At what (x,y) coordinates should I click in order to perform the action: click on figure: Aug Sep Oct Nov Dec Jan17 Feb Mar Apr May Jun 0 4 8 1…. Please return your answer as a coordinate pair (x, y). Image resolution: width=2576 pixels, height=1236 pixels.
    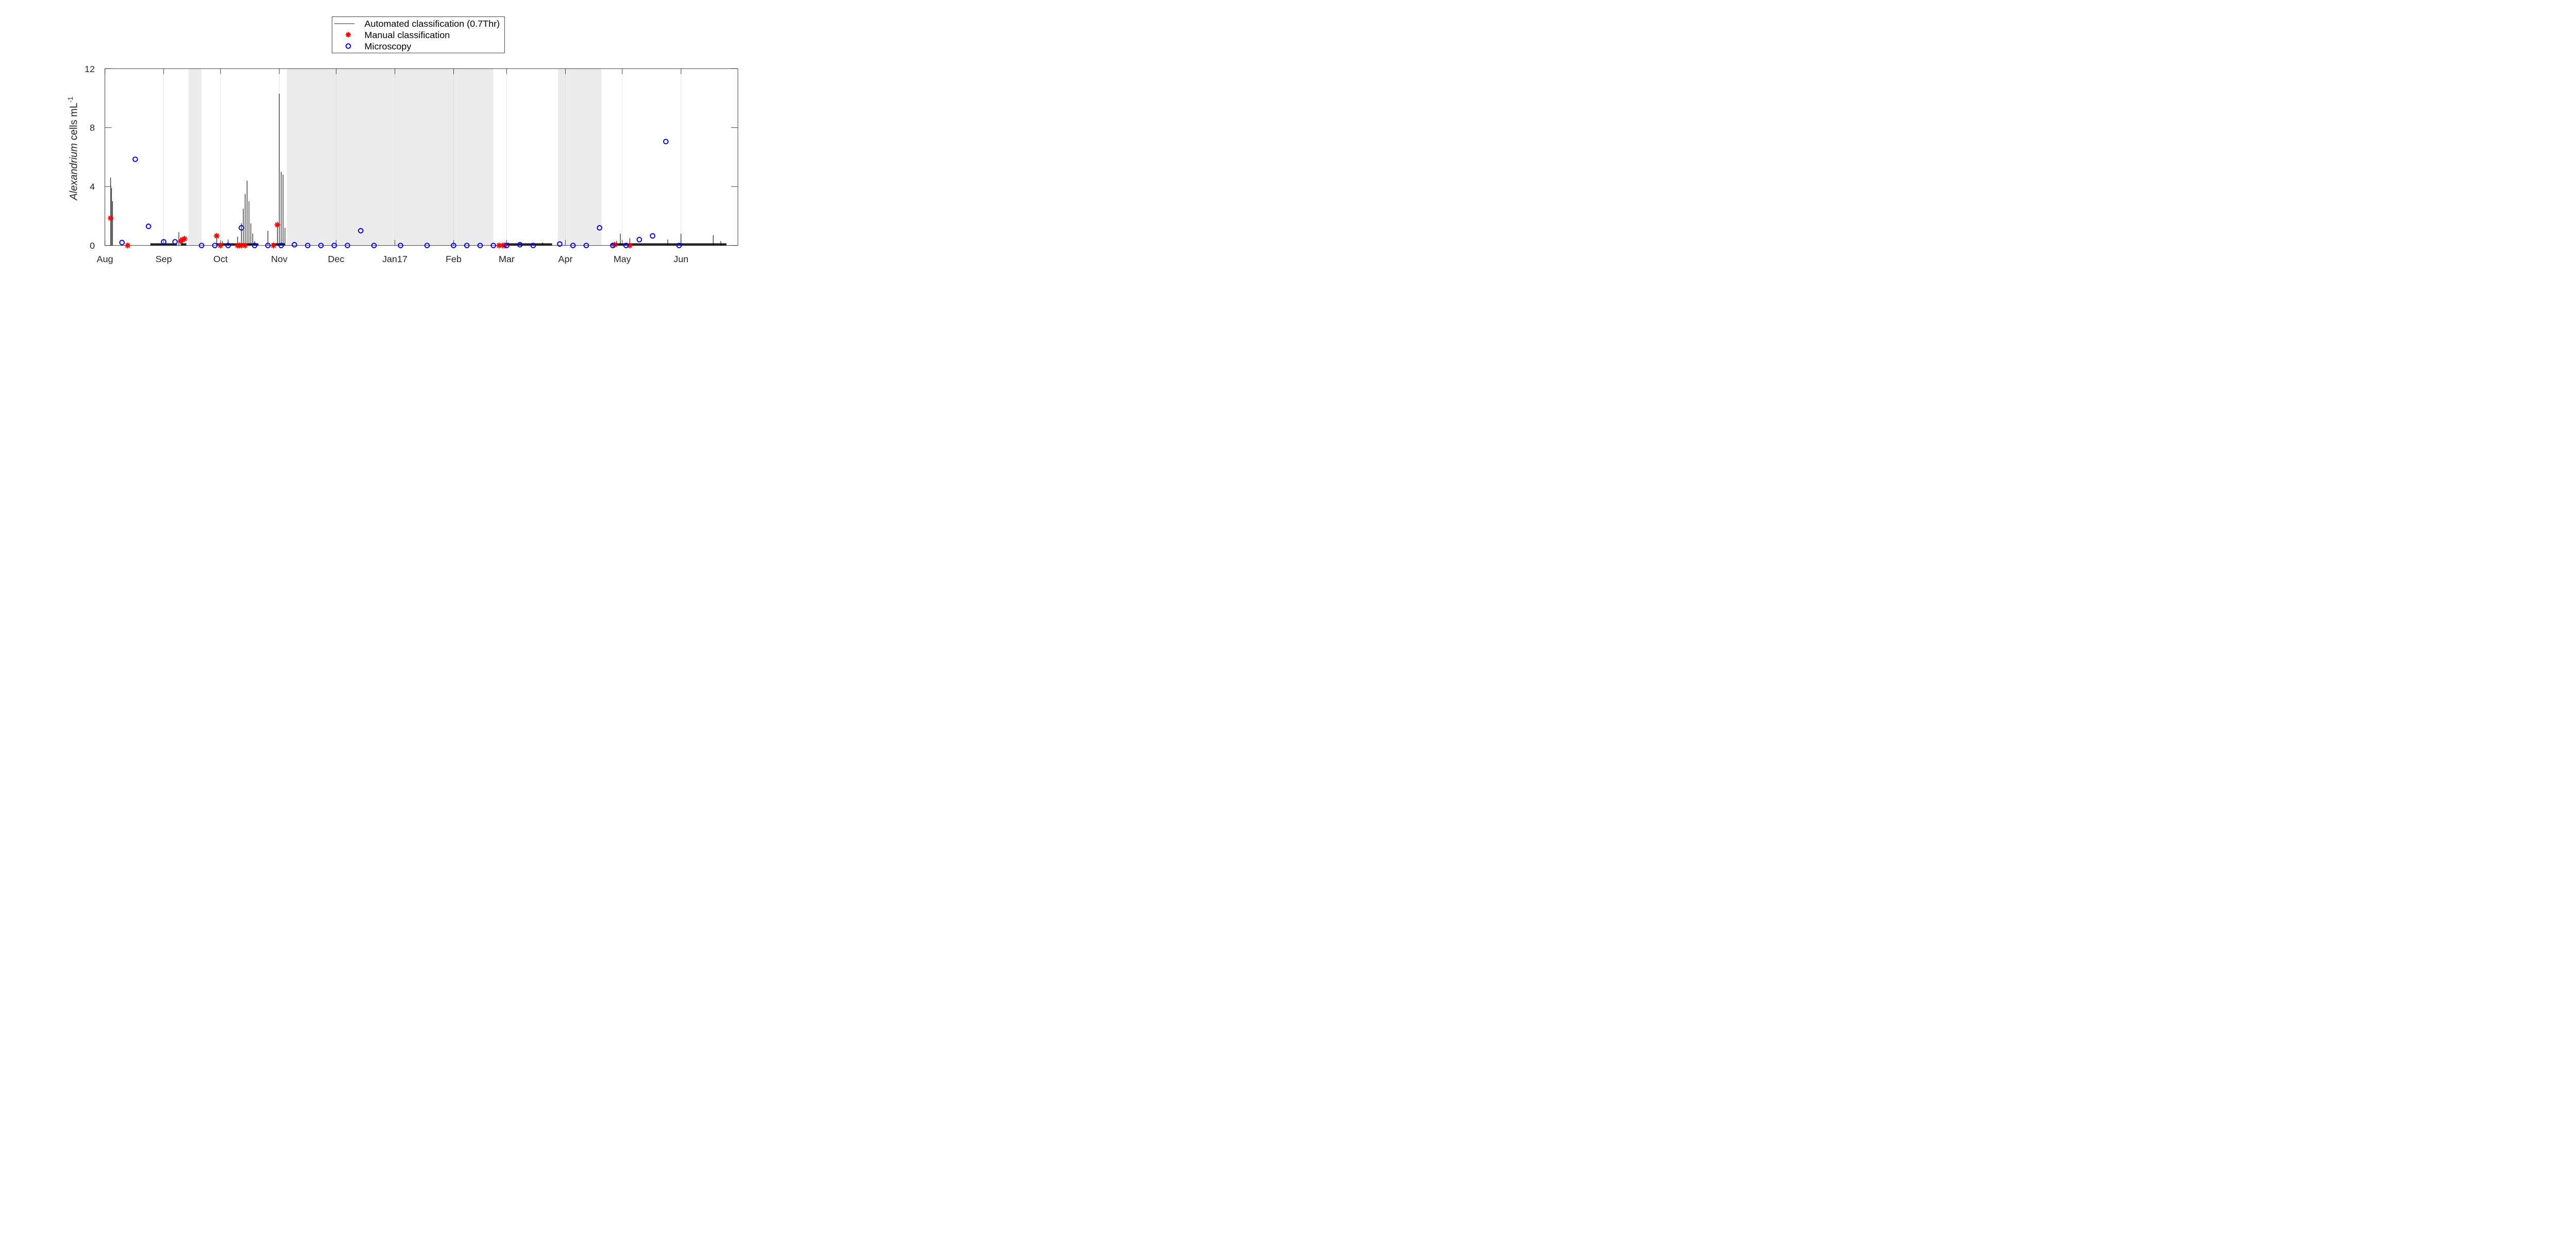
    Looking at the image, I should click on (402, 134).